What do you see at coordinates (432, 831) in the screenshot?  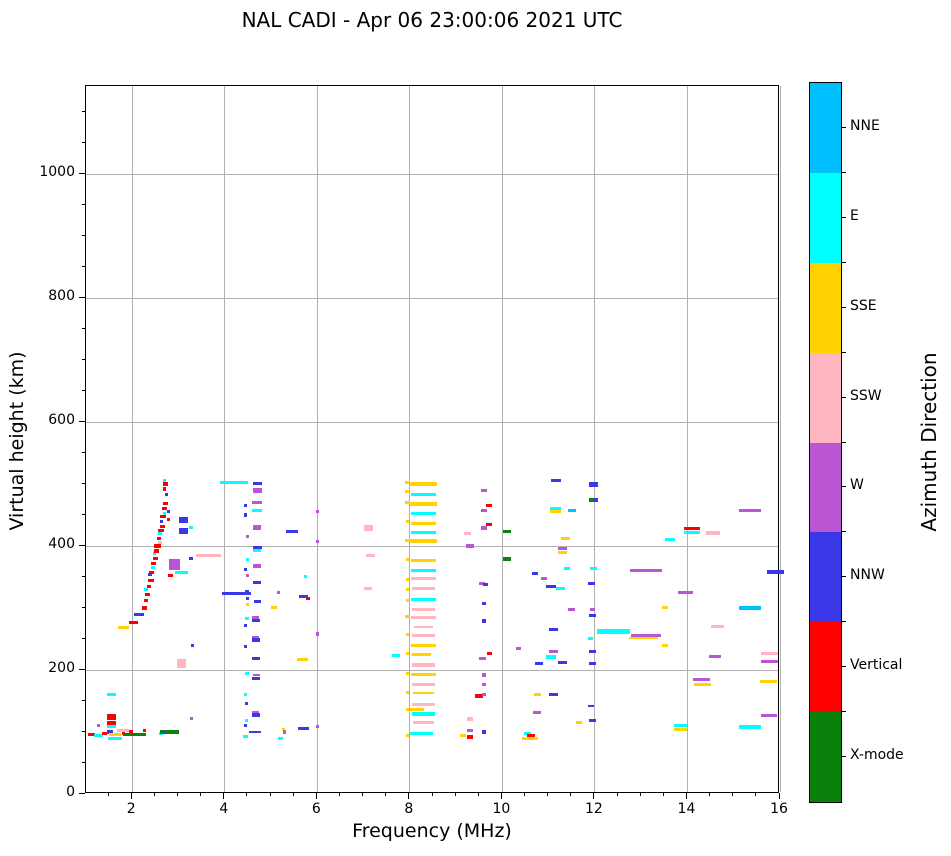 I see `x-axis-label: Frequency (MHz)` at bounding box center [432, 831].